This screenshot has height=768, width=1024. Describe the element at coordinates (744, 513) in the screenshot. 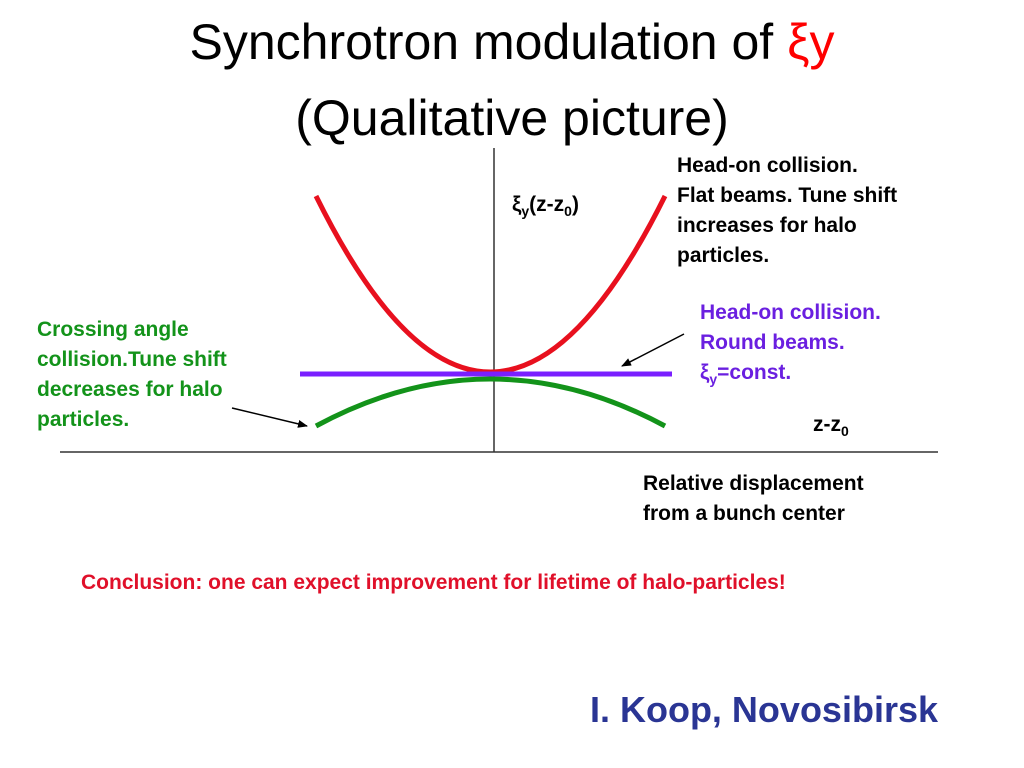

I see `annotation-line: from a bunch center` at that location.